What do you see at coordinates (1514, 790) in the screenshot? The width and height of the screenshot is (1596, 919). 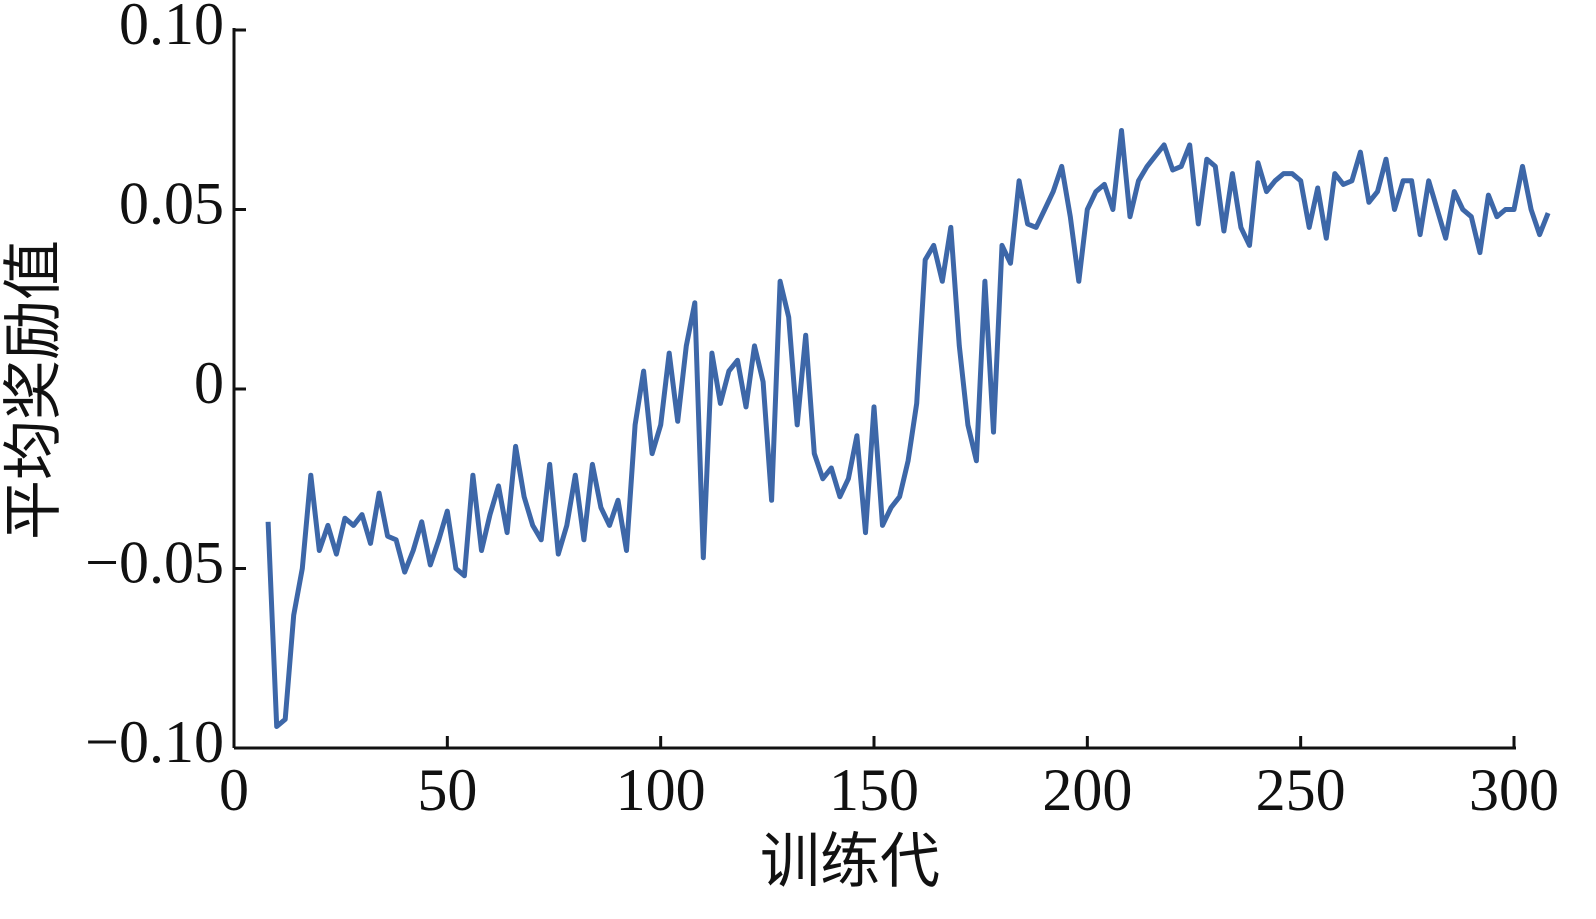 I see `x-tick-label: 300` at bounding box center [1514, 790].